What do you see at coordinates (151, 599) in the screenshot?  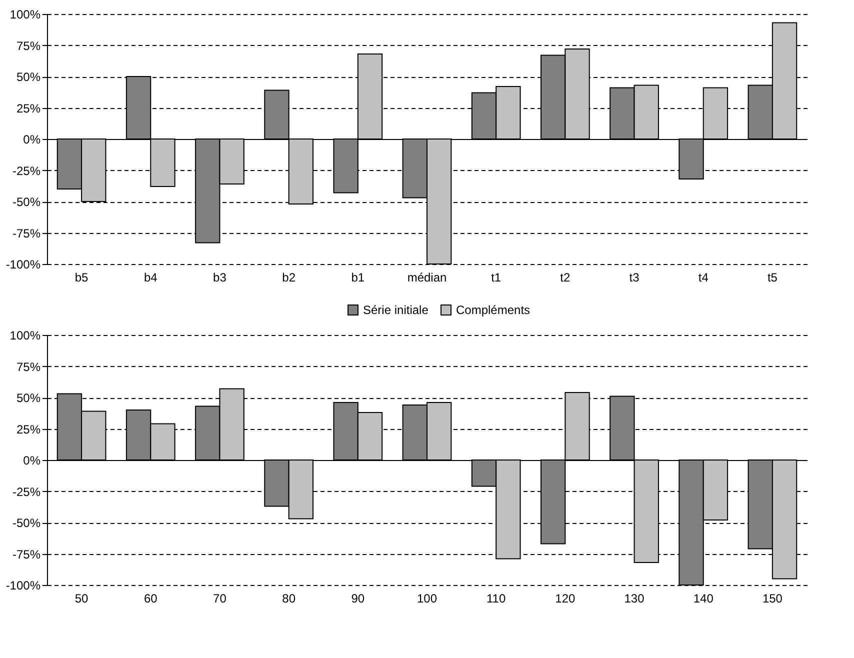 I see `x-tick-label: 60` at bounding box center [151, 599].